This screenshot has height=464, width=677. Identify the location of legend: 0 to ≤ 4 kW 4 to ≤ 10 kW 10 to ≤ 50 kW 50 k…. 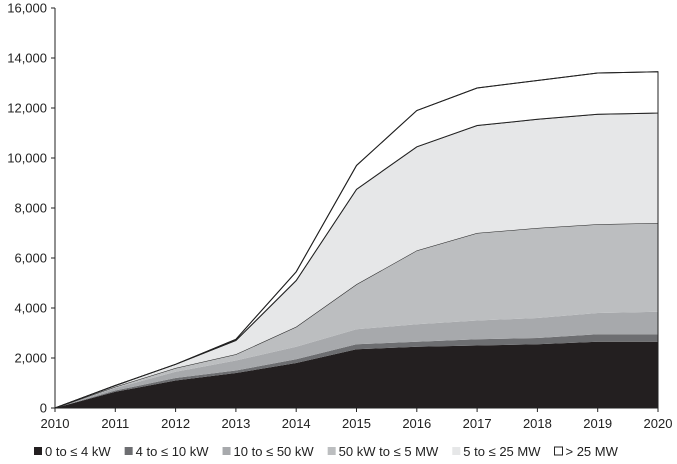
(326, 451).